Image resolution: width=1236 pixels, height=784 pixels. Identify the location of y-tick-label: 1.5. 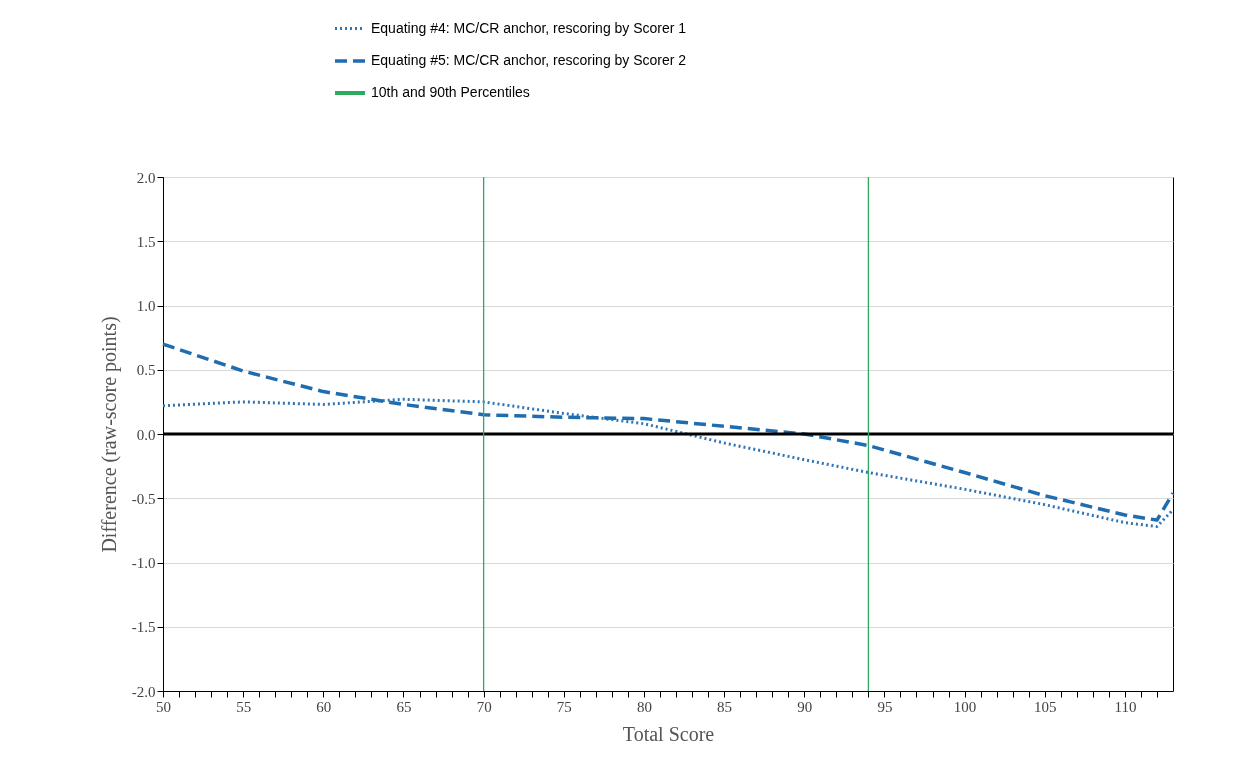
(146, 241).